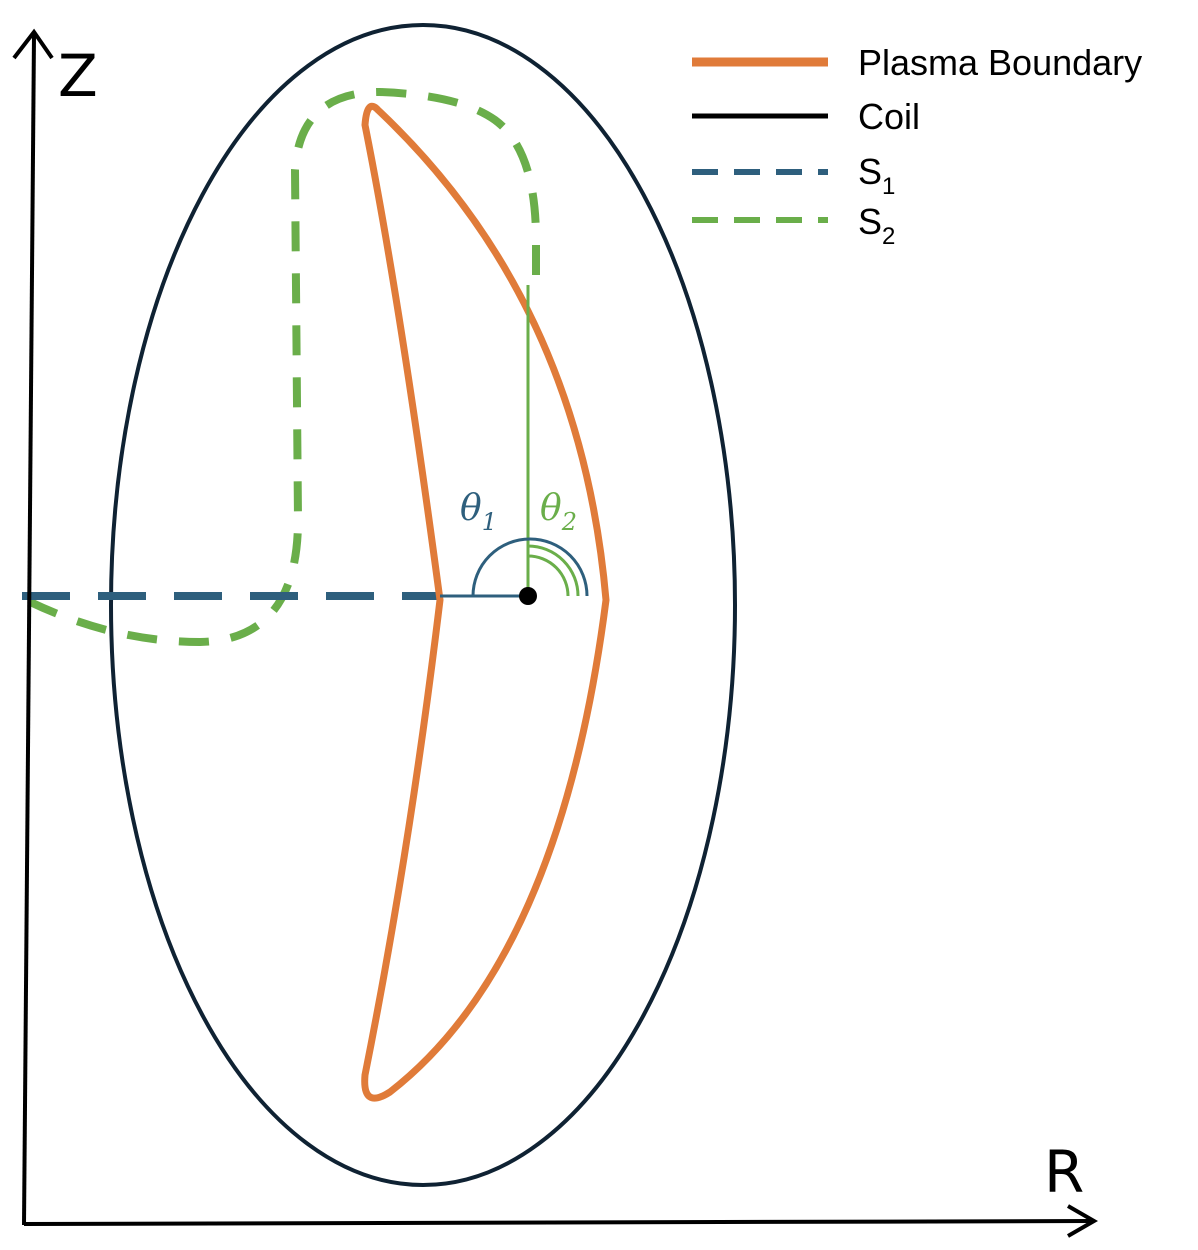 The width and height of the screenshot is (1198, 1250). Describe the element at coordinates (528, 596) in the screenshot. I see `center-point` at that location.